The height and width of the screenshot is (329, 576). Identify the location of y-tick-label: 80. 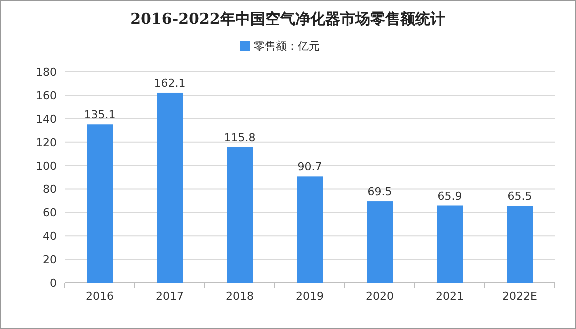
(50, 189).